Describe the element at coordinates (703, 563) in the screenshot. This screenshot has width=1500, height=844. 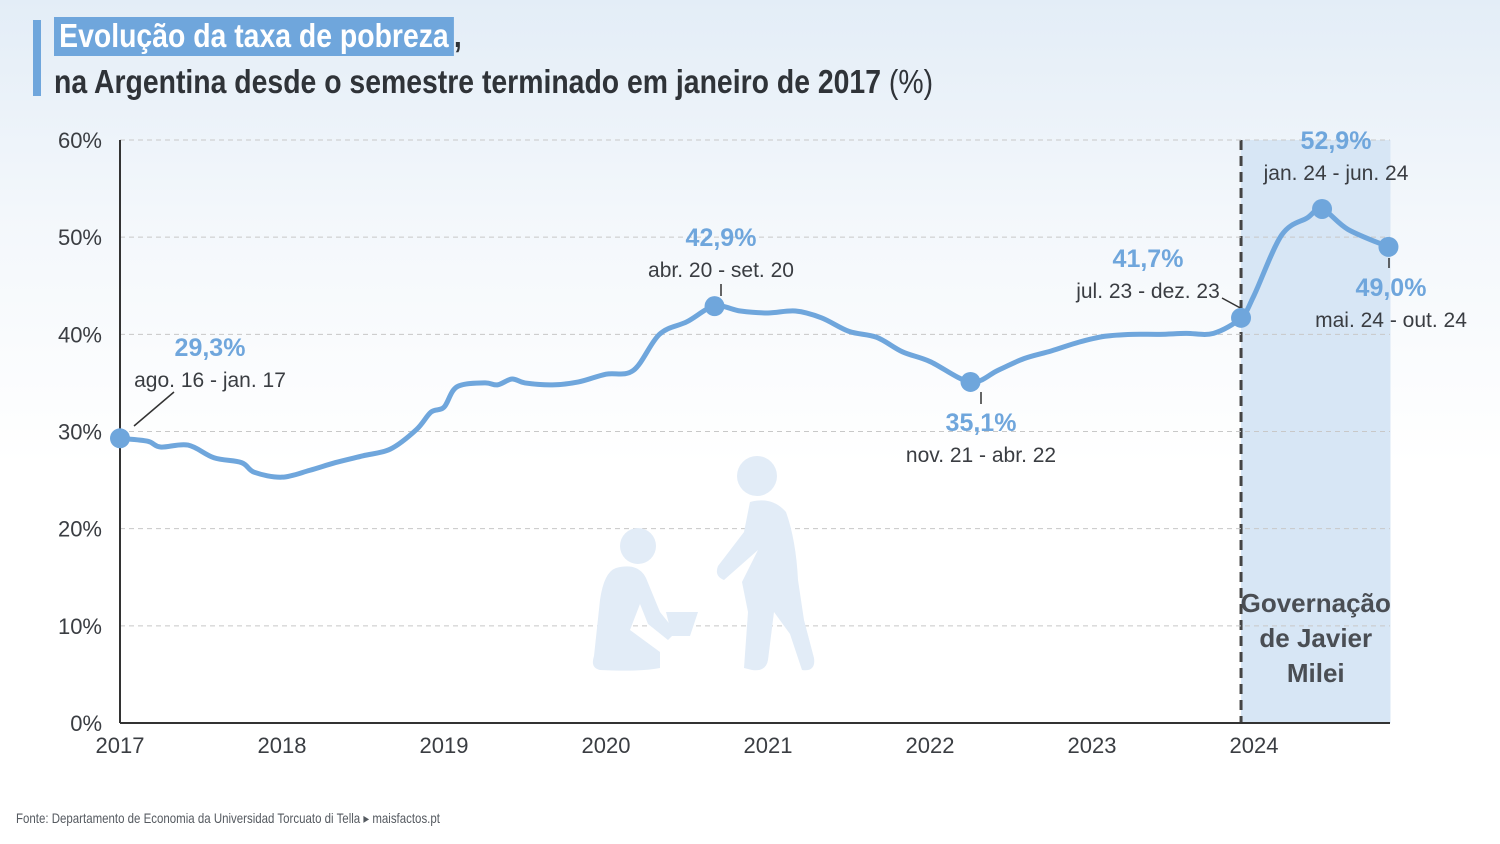
I see `family-illustration` at that location.